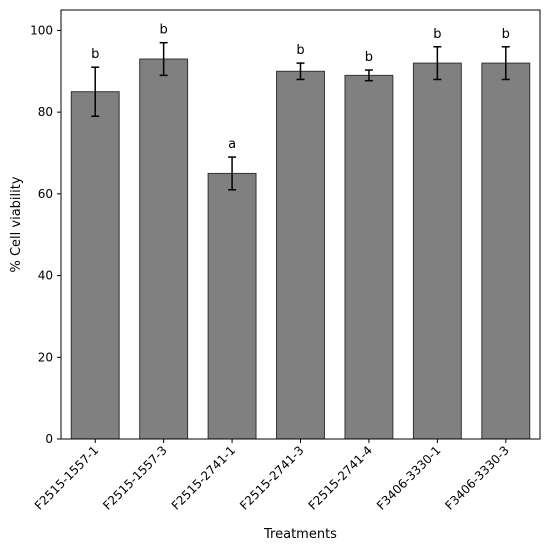  What do you see at coordinates (66, 477) in the screenshot?
I see `x-tick-label-F2515-1557-1: F2515-1557-1` at bounding box center [66, 477].